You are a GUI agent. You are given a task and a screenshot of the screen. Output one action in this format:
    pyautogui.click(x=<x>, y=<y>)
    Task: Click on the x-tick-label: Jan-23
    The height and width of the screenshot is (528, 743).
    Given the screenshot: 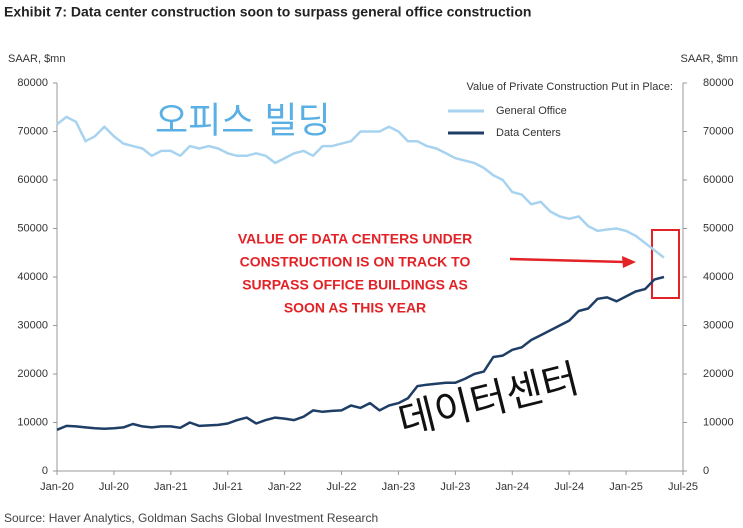 What is the action you would take?
    pyautogui.click(x=399, y=487)
    